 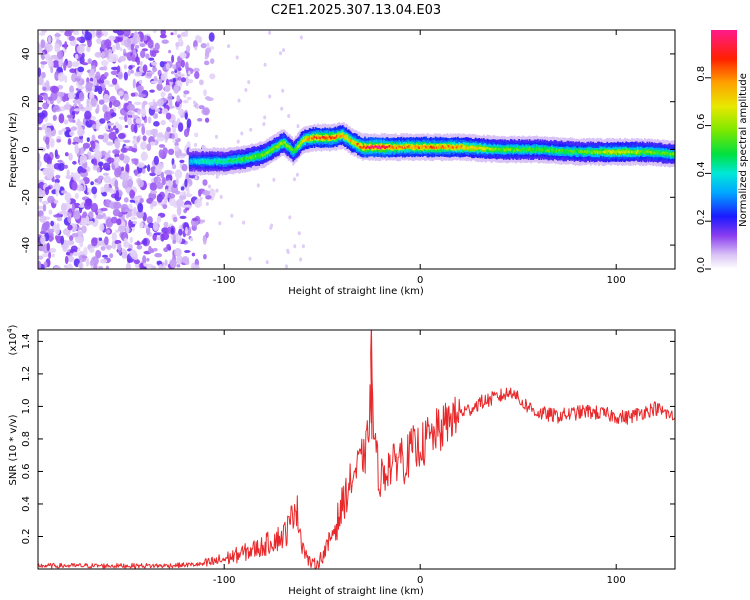 I want to click on y-tick-label: 0.2, so click(x=26, y=537).